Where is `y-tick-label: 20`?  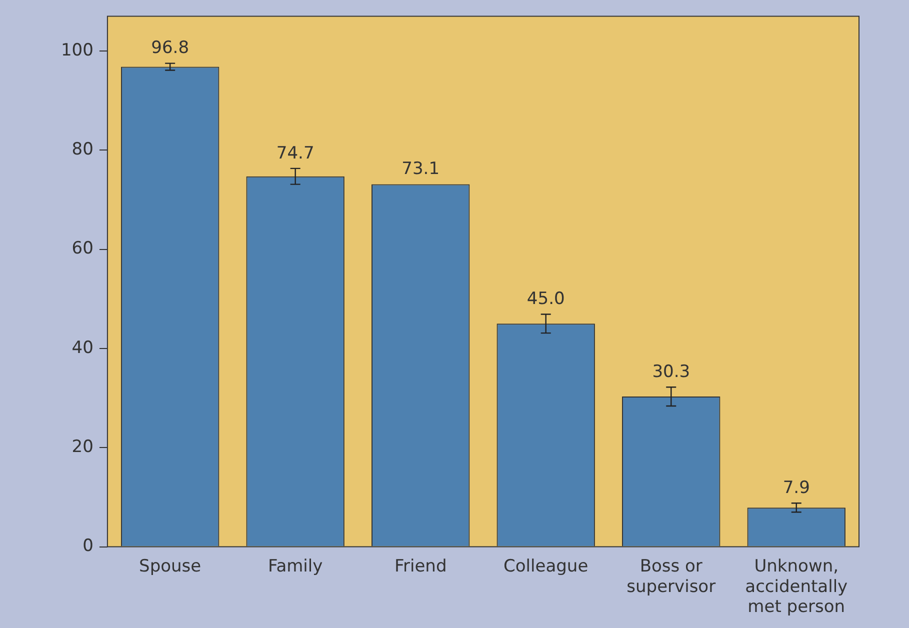
y-tick-label: 20 is located at coordinates (83, 447).